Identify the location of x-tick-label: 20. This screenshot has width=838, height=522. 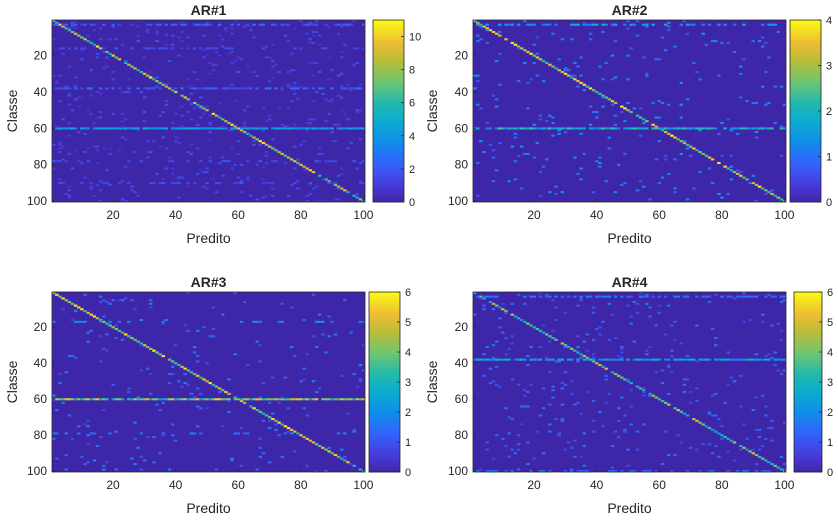
(113, 215).